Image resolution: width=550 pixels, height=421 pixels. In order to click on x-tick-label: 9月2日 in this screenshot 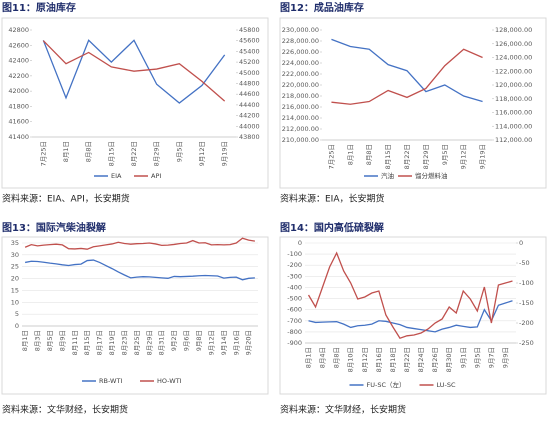, I will do `click(174, 340)`.